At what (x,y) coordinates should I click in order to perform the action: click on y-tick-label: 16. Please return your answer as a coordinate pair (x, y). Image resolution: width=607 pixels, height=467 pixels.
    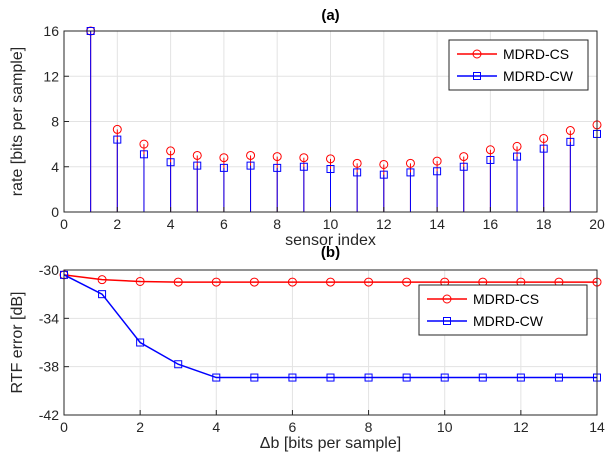
    Looking at the image, I should click on (51, 31).